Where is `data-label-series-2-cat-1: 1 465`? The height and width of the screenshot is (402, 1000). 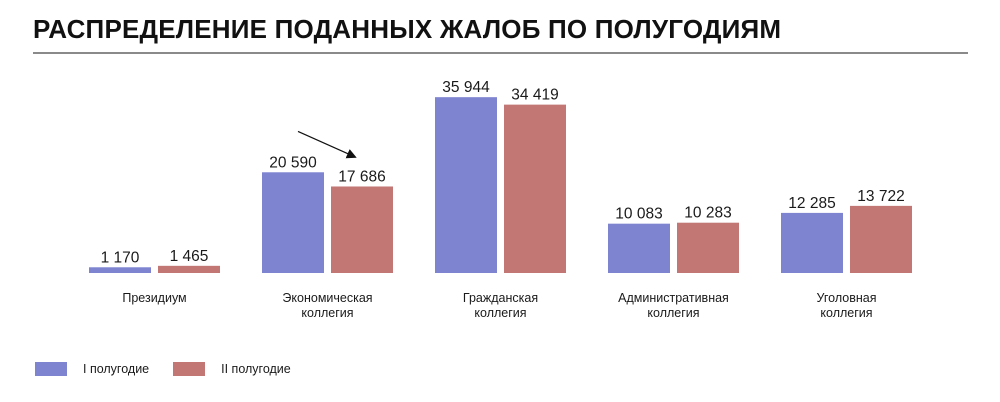
data-label-series-2-cat-1: 1 465 is located at coordinates (189, 256).